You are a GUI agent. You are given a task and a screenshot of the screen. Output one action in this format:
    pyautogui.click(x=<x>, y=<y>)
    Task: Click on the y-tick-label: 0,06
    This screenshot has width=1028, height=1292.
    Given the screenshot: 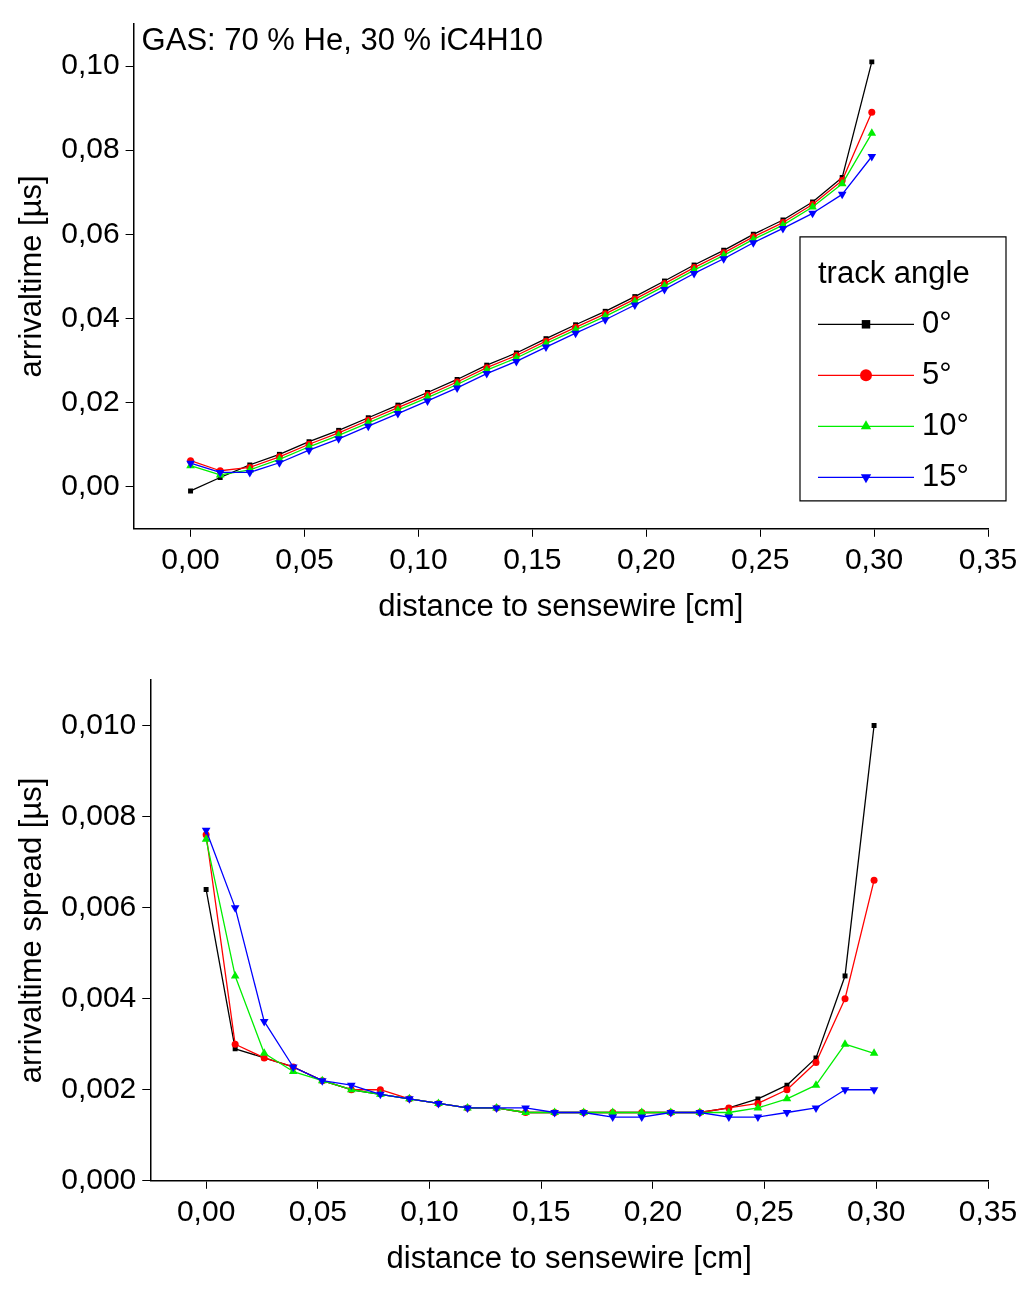 What is the action you would take?
    pyautogui.click(x=90, y=232)
    